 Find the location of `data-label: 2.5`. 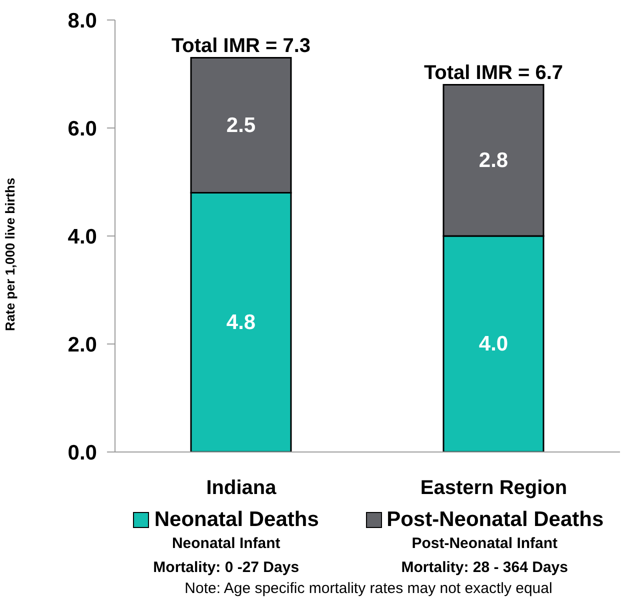

data-label: 2.5 is located at coordinates (241, 125).